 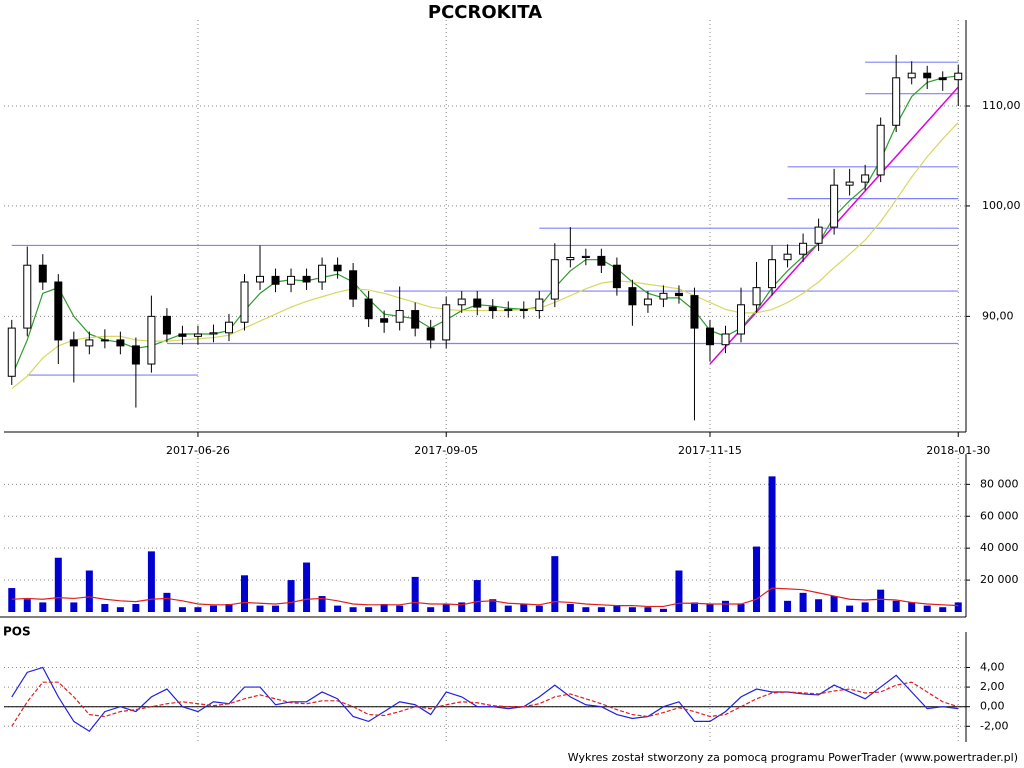 I want to click on x-tick-label: 2018-01-30, so click(x=958, y=450).